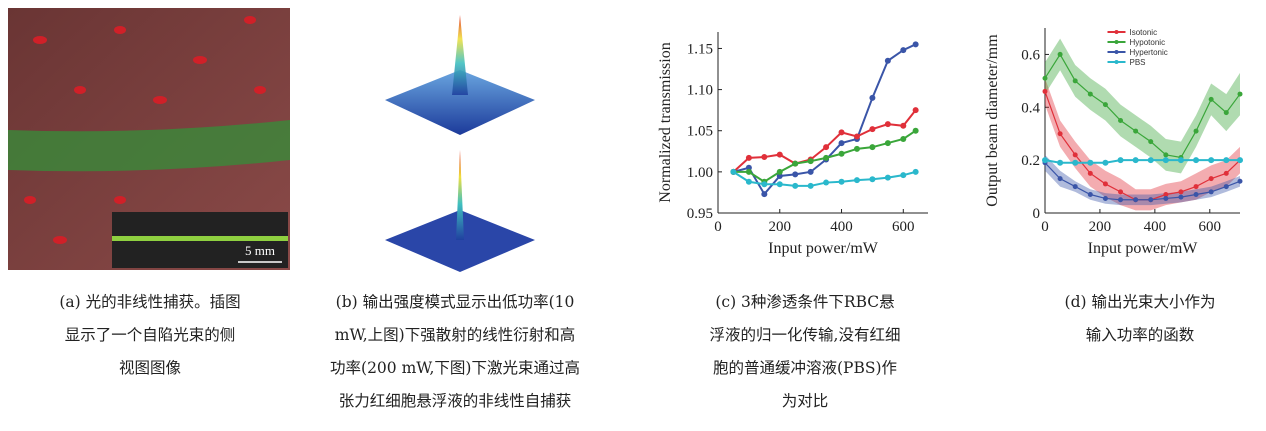  I want to click on caption-line: 浮液的归一化传输,没有红细, so click(805, 335).